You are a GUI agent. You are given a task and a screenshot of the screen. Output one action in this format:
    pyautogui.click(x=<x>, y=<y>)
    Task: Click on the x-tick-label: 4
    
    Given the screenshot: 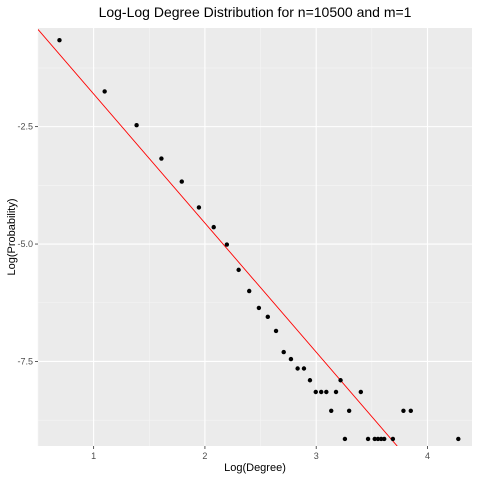 What is the action you would take?
    pyautogui.click(x=427, y=456)
    